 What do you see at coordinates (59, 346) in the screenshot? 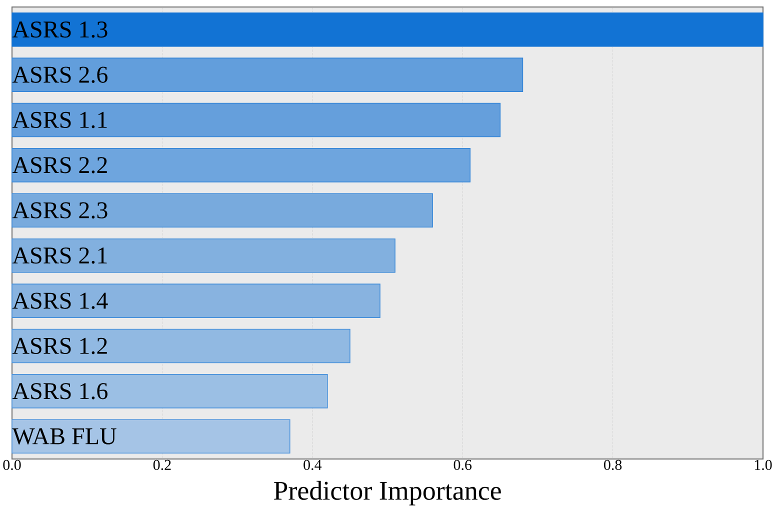
I see `y-tick-label: ASRS 1.2` at bounding box center [59, 346].